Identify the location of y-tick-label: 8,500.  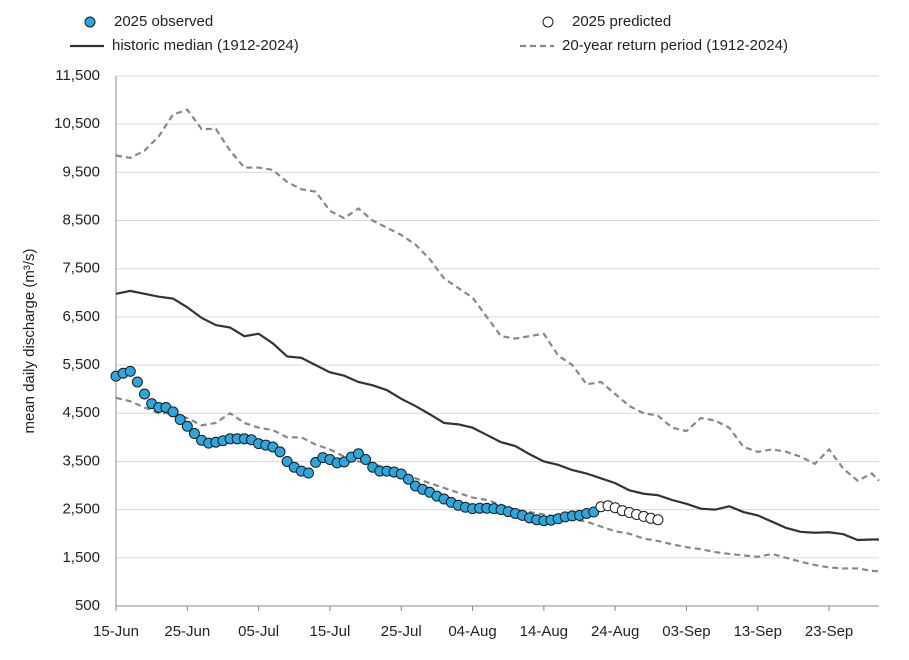
(81, 220).